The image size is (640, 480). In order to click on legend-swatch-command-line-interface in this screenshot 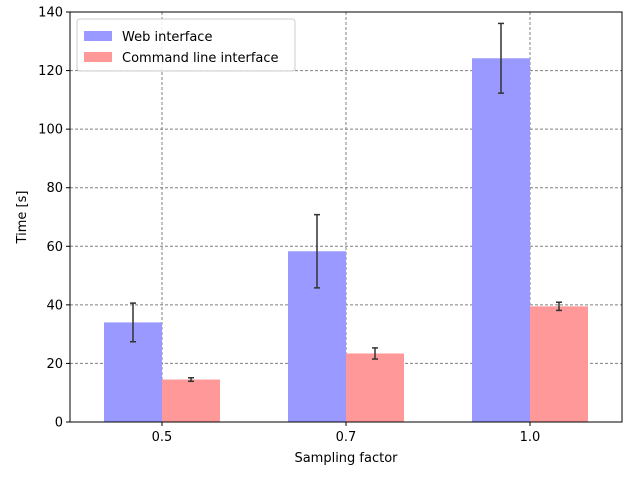, I will do `click(98, 57)`.